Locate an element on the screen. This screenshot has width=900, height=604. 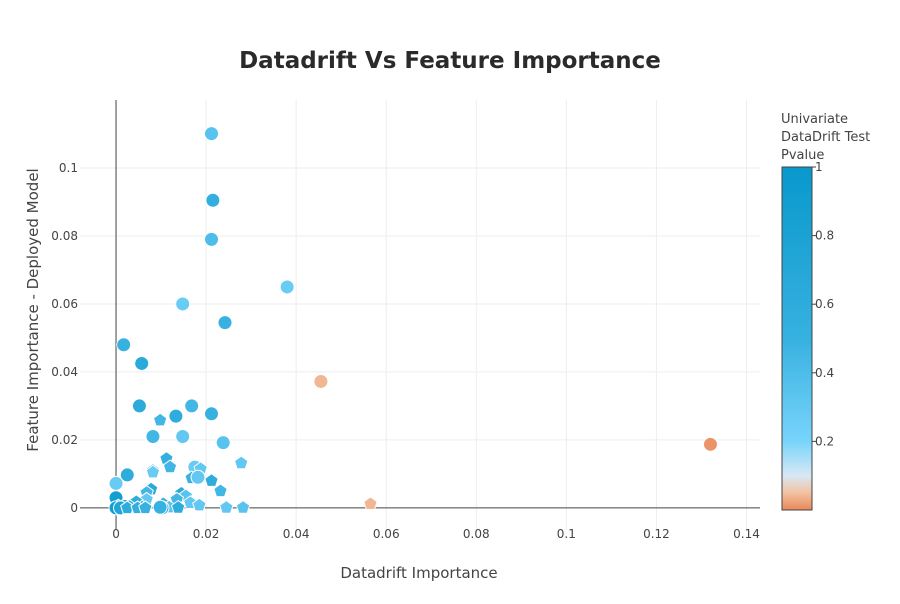
x-tick-label: 0.1 is located at coordinates (566, 534).